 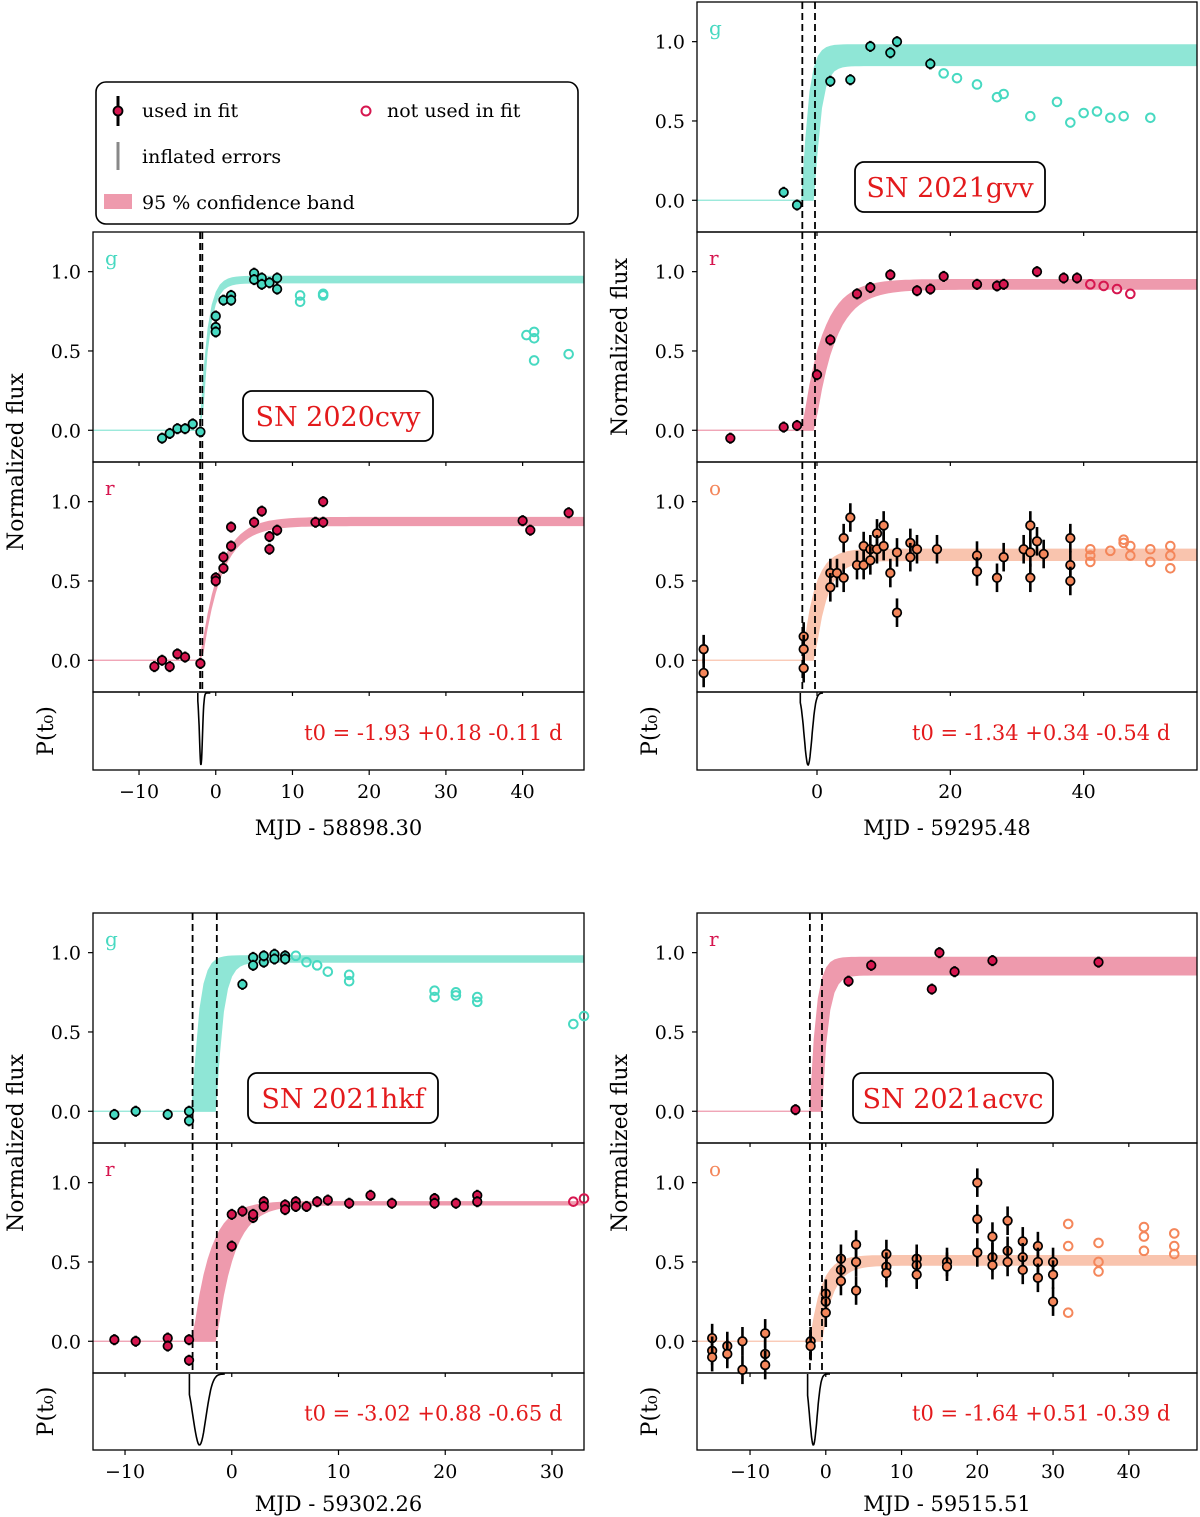 What do you see at coordinates (1041, 1414) in the screenshot?
I see `t0-annotation: t0 = -1.64 +0.51 -0.39 d` at bounding box center [1041, 1414].